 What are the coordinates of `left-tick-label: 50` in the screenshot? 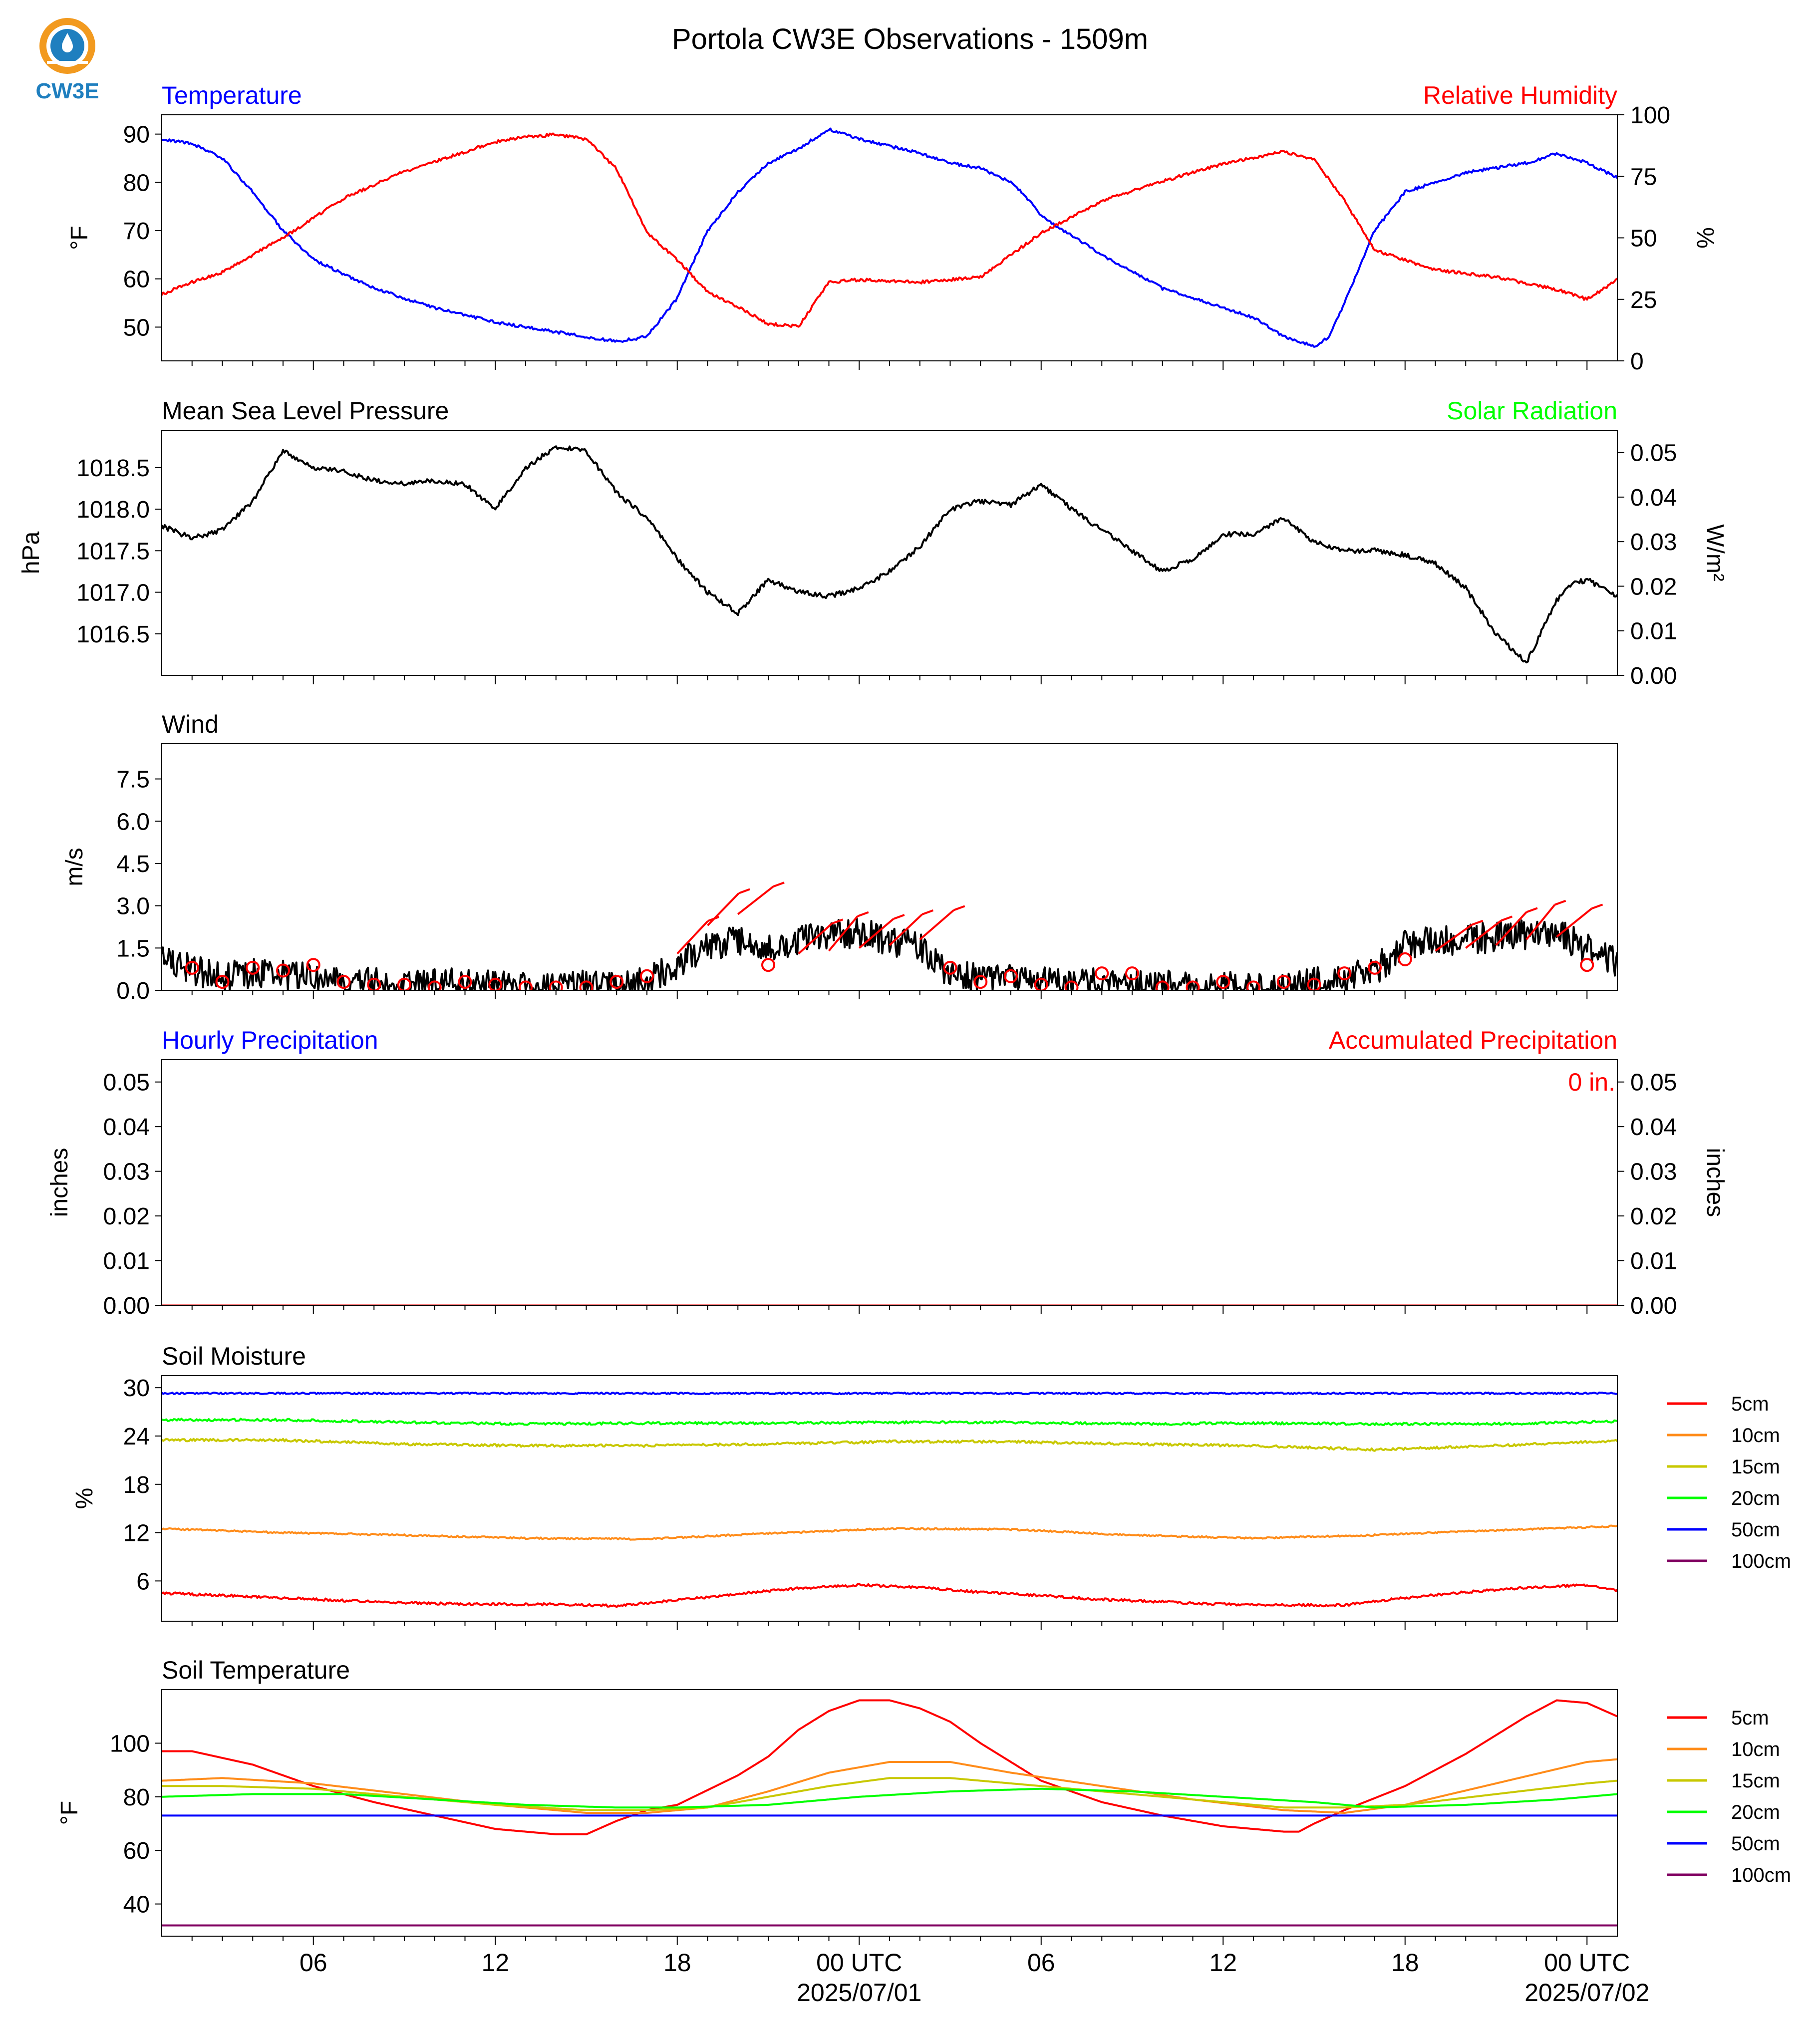 It's located at (136, 327).